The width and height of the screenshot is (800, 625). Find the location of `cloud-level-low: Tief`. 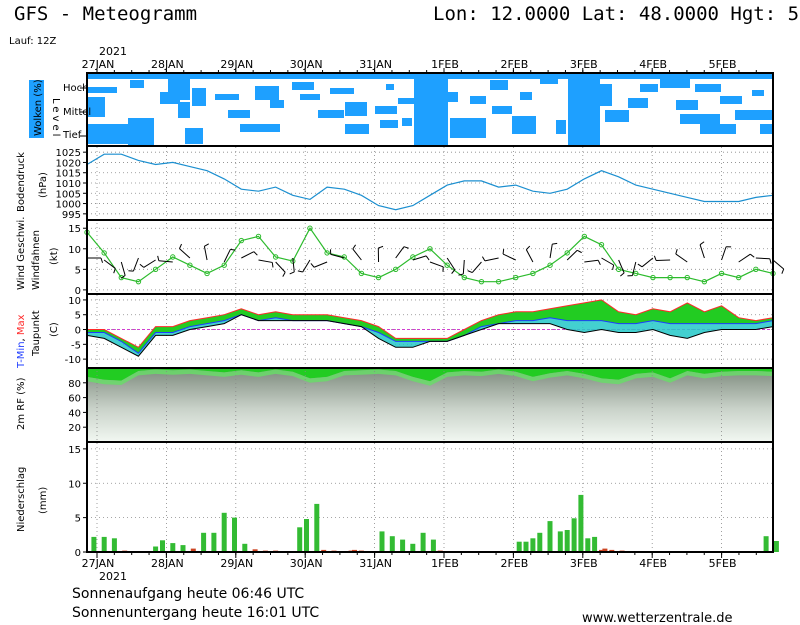

cloud-level-low: Tief is located at coordinates (72, 135).